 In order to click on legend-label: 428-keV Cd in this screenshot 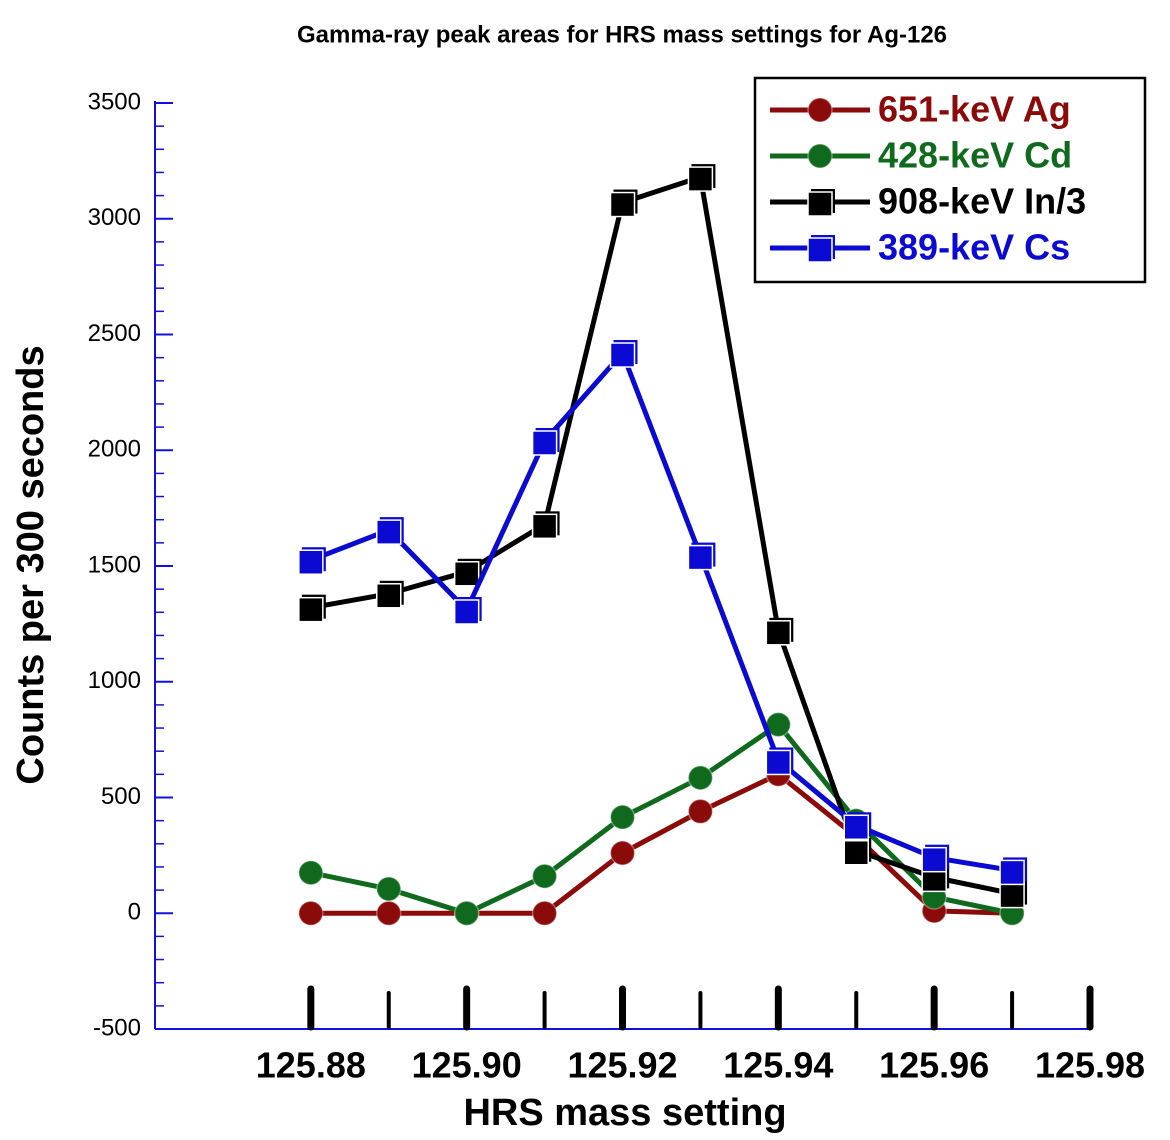, I will do `click(975, 155)`.